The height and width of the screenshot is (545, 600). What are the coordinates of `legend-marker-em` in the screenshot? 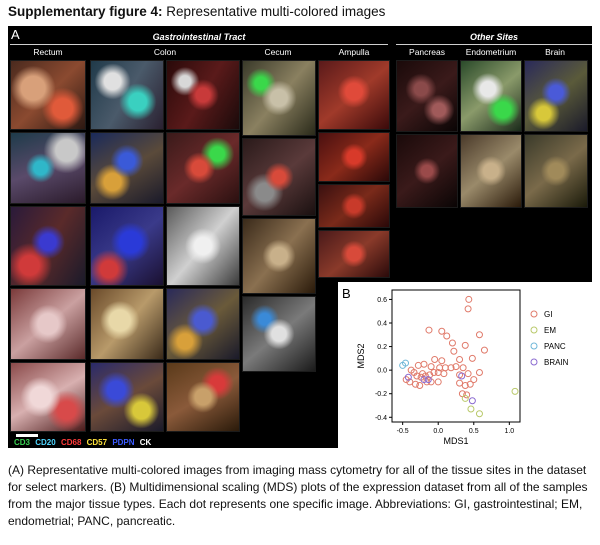 It's located at (534, 330).